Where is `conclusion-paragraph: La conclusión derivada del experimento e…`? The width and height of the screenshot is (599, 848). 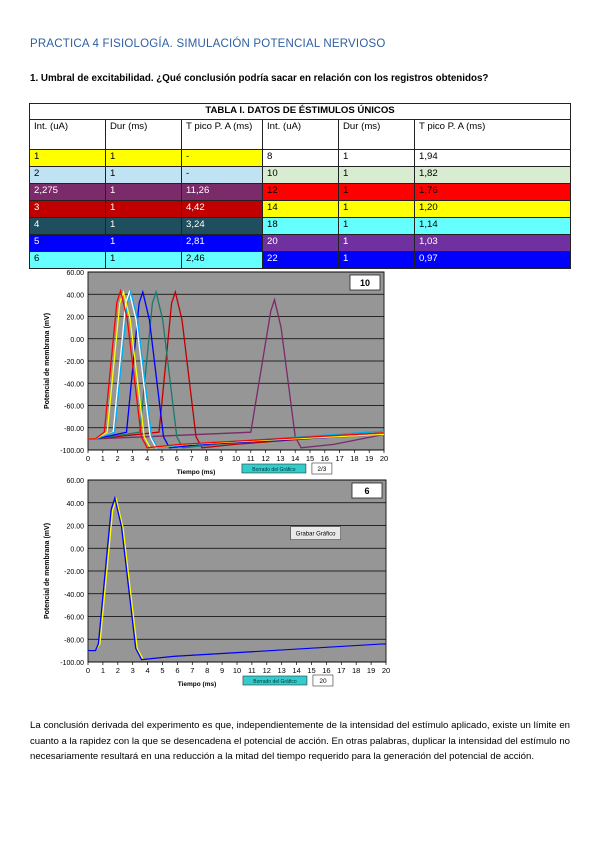
conclusion-paragraph: La conclusión derivada del experimento e… is located at coordinates (300, 741).